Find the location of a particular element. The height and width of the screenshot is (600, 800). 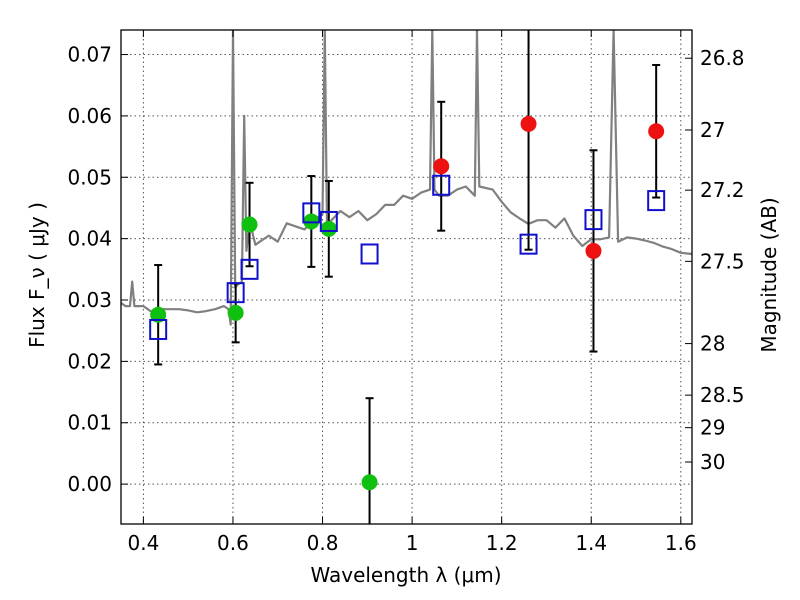

y-axis-title: Flux F_ν ( μJy ) is located at coordinates (37, 275).